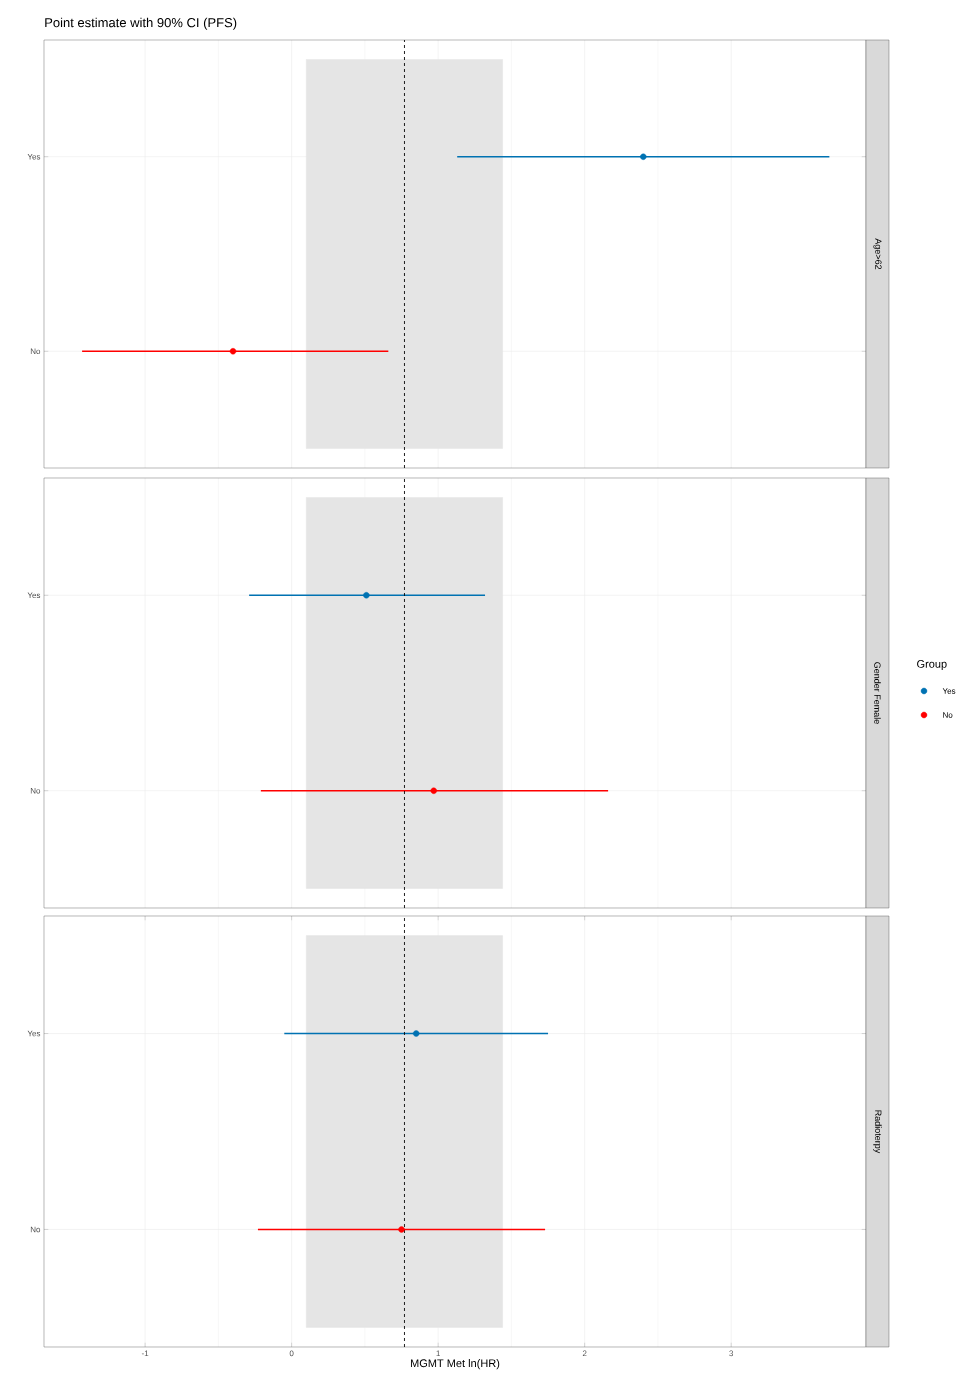 Image resolution: width=972 pixels, height=1385 pixels. Describe the element at coordinates (877, 254) in the screenshot. I see `y2-axis-title: Age>62` at that location.